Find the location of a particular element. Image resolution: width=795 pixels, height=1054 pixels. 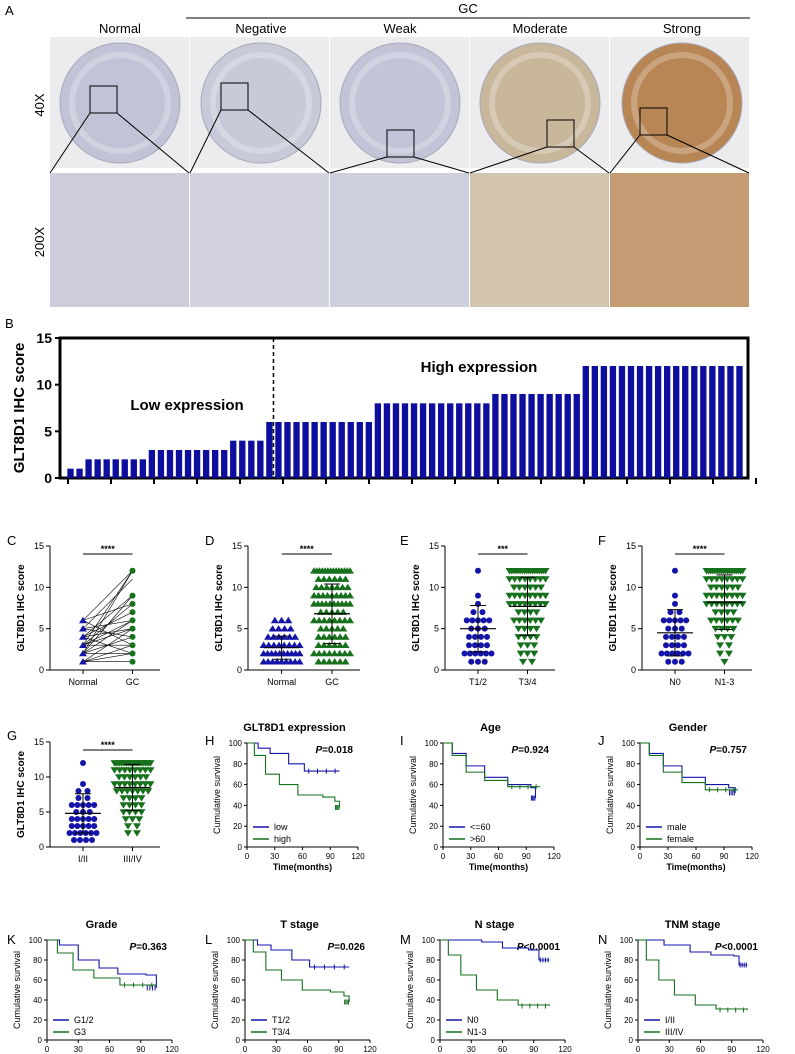

y-tick-label: 40 is located at coordinates (237, 805).